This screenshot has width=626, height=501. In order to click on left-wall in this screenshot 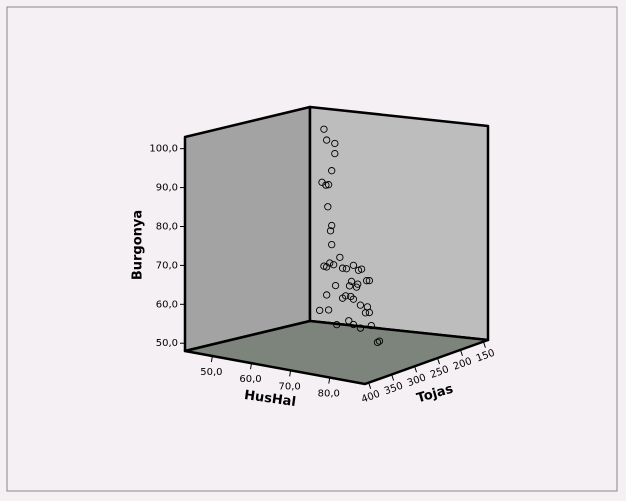, I will do `click(247, 229)`.